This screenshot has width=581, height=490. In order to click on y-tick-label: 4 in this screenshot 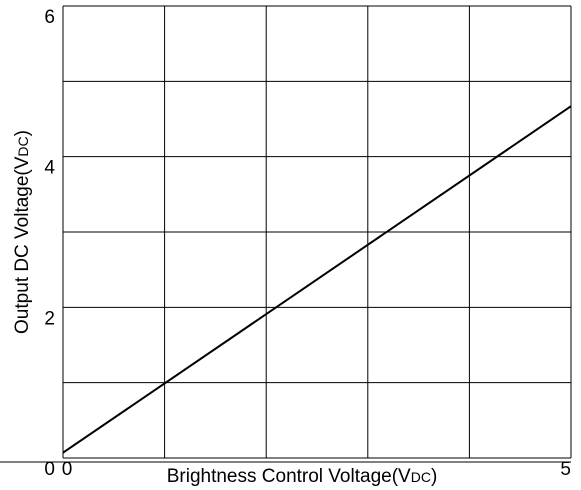, I will do `click(49, 168)`.